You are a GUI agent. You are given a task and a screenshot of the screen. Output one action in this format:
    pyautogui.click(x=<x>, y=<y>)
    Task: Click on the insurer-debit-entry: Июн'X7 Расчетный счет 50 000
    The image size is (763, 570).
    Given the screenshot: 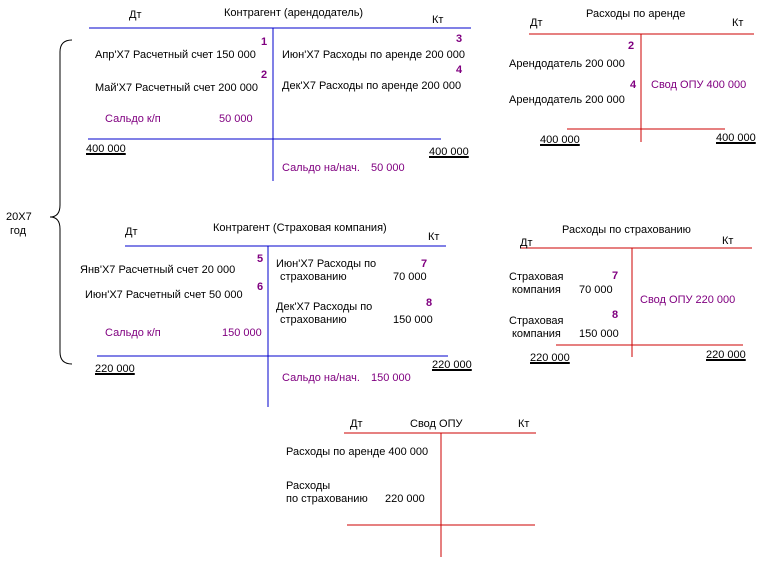 What is the action you would take?
    pyautogui.click(x=164, y=295)
    